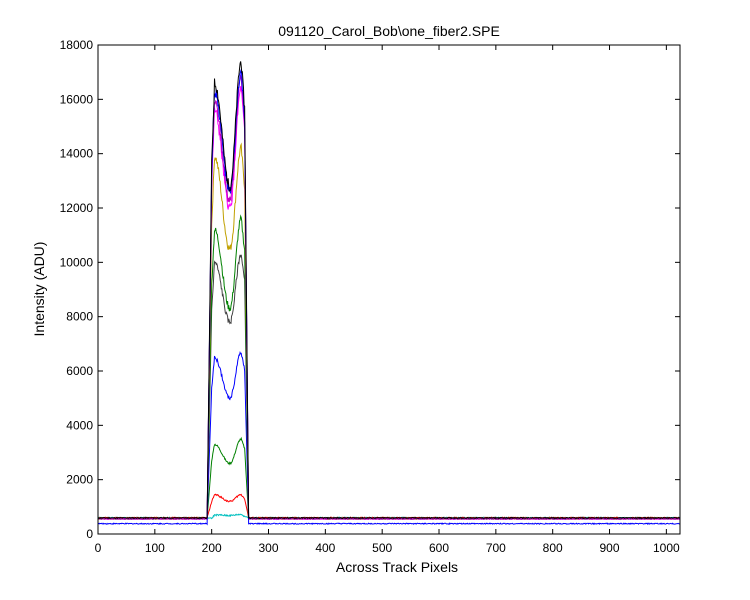  What do you see at coordinates (553, 548) in the screenshot?
I see `x-tick-label: 800` at bounding box center [553, 548].